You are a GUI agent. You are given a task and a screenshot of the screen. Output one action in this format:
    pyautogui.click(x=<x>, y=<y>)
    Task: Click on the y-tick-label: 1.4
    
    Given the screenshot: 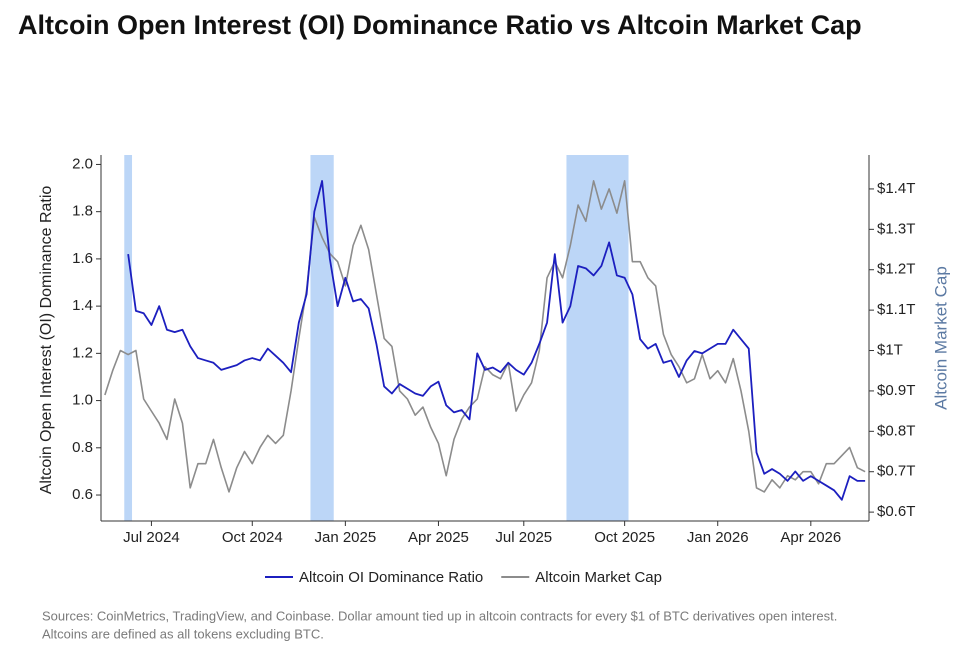 What is the action you would take?
    pyautogui.click(x=82, y=305)
    